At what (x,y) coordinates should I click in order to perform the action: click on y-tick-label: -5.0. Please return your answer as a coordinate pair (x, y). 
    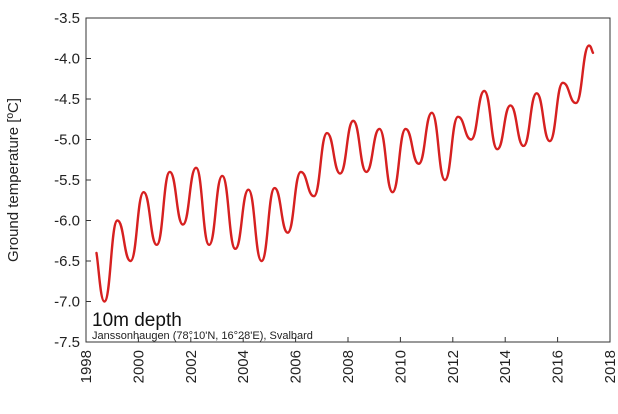
    Looking at the image, I should click on (67, 140).